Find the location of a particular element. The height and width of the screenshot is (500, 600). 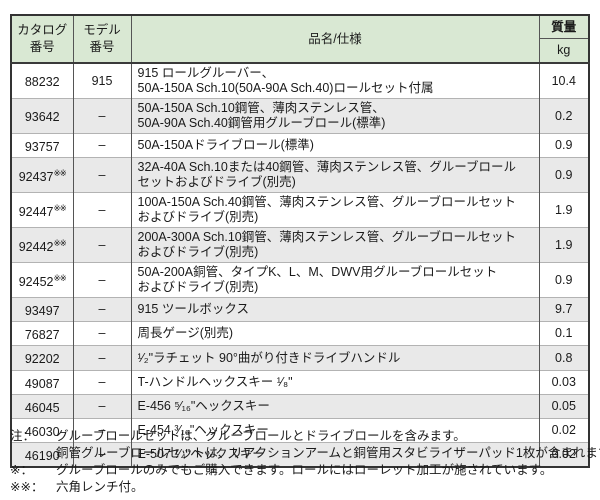

product-name-cell: T-ハンドルヘックスキー ¹⁄₈" is located at coordinates (334, 382).